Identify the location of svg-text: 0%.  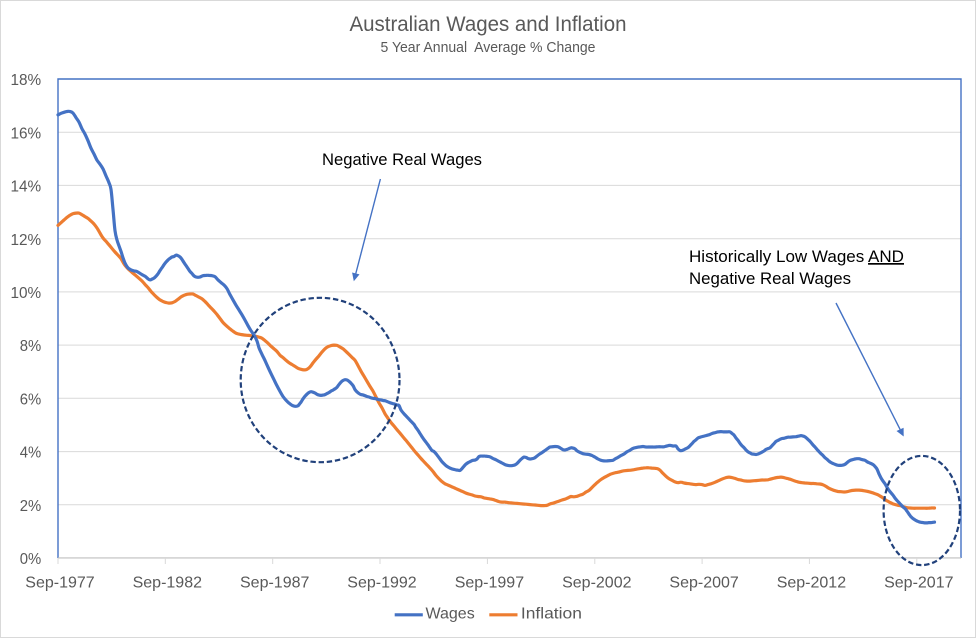
(31, 559).